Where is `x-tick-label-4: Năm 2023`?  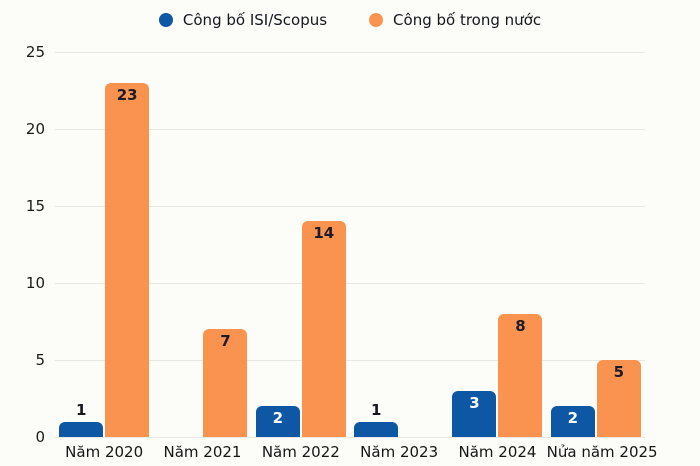 x-tick-label-4: Năm 2023 is located at coordinates (399, 452).